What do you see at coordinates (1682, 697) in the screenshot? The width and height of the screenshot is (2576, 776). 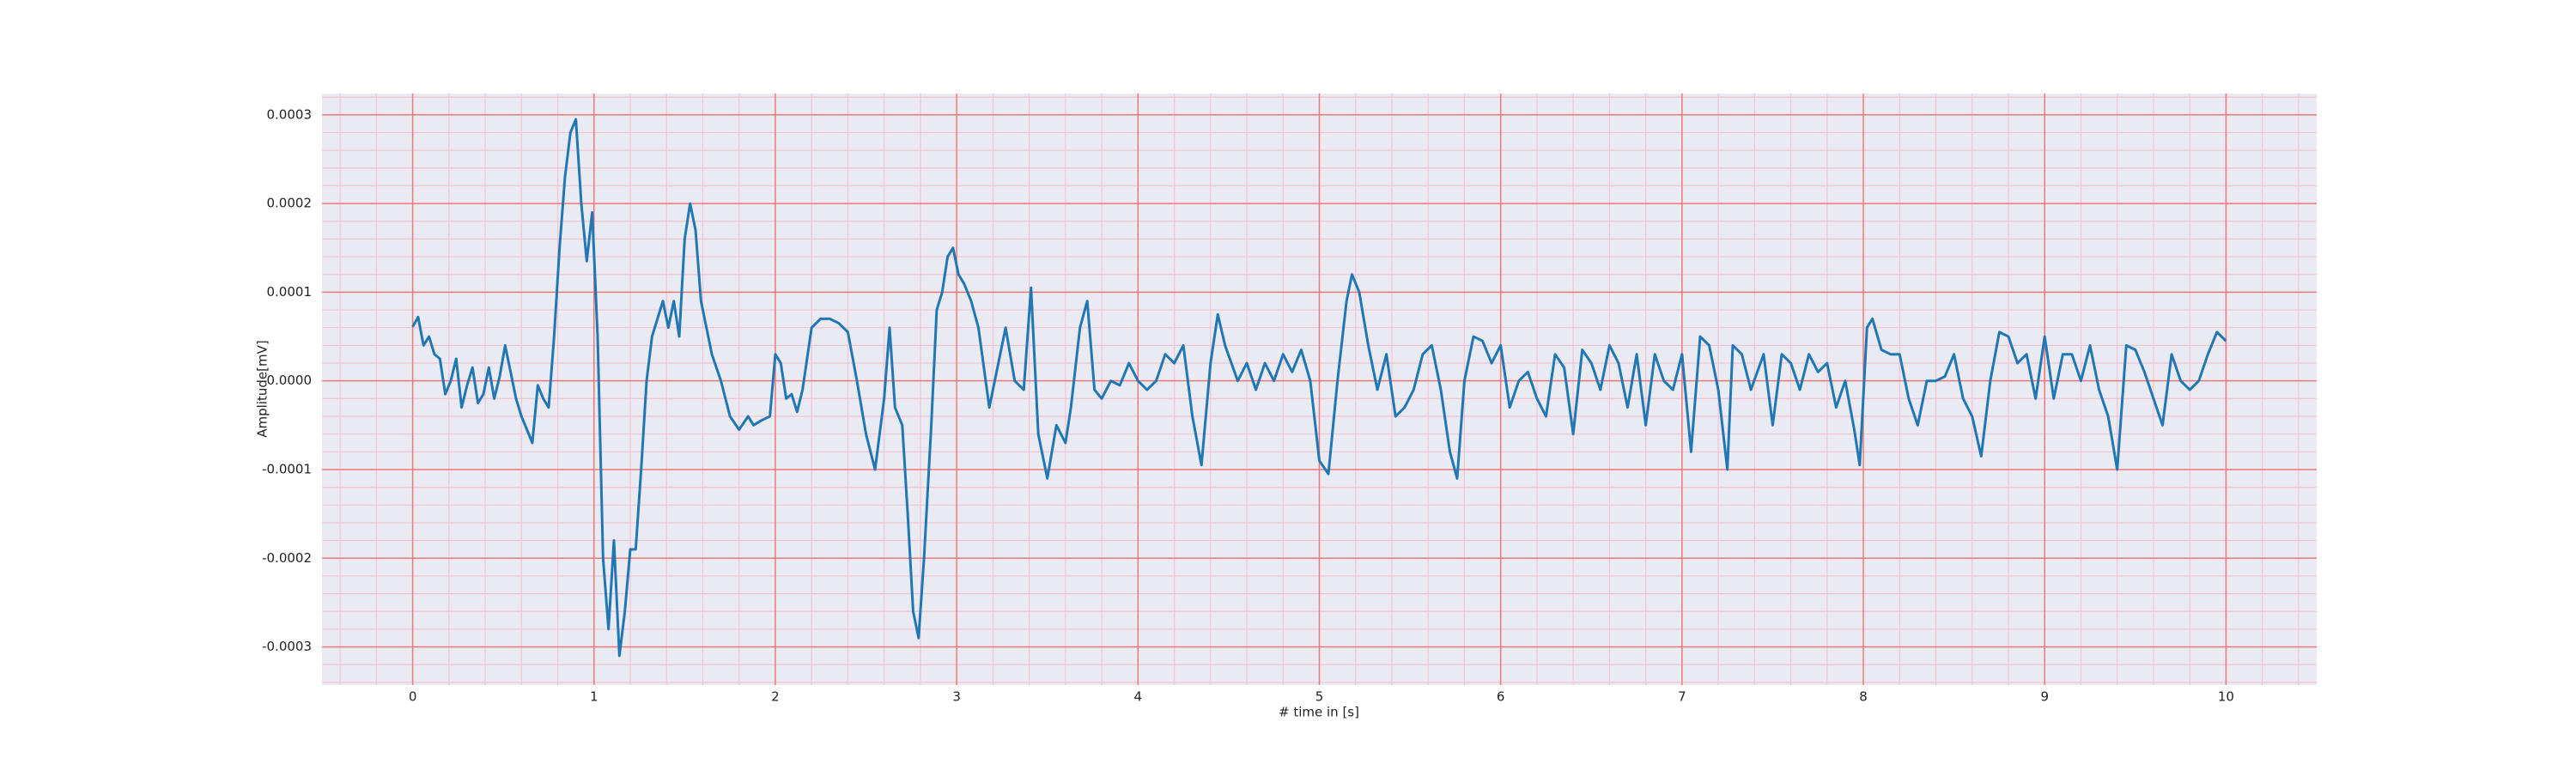 I see `x-tick-label: 7` at bounding box center [1682, 697].